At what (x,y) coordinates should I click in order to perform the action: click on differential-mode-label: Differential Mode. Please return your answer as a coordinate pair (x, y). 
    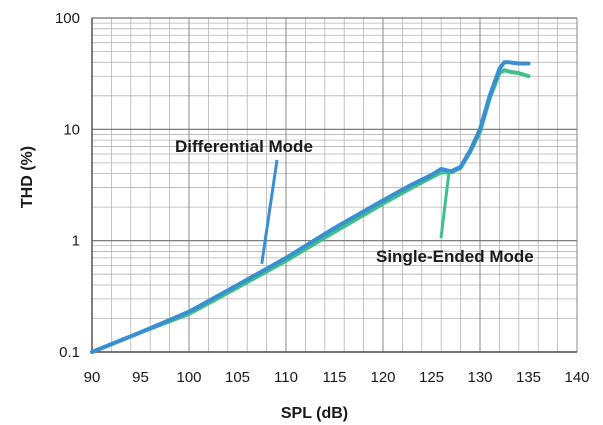
    Looking at the image, I should click on (244, 146).